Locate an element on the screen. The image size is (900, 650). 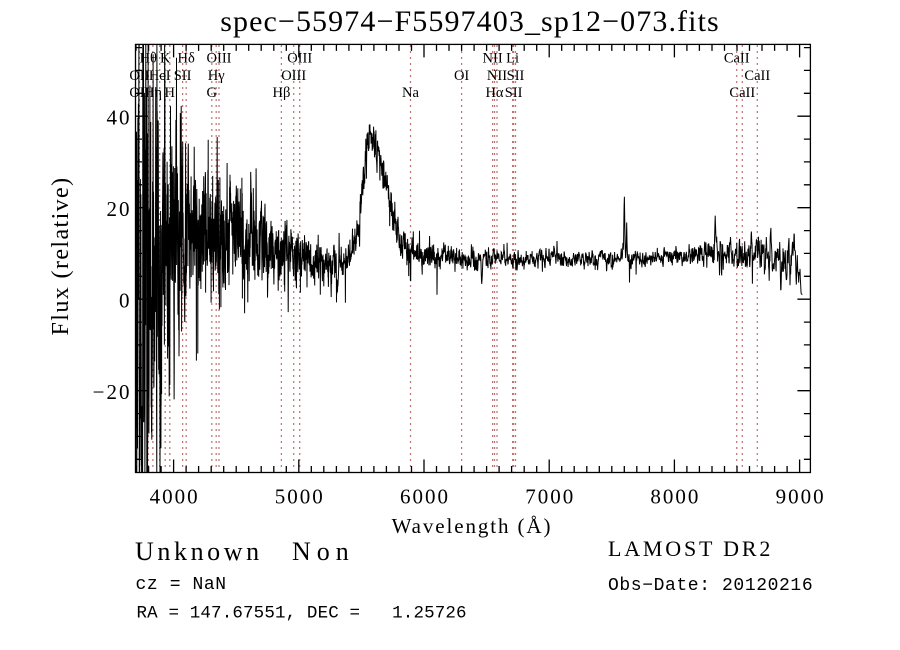
svg-text: HeI is located at coordinates (160, 76).